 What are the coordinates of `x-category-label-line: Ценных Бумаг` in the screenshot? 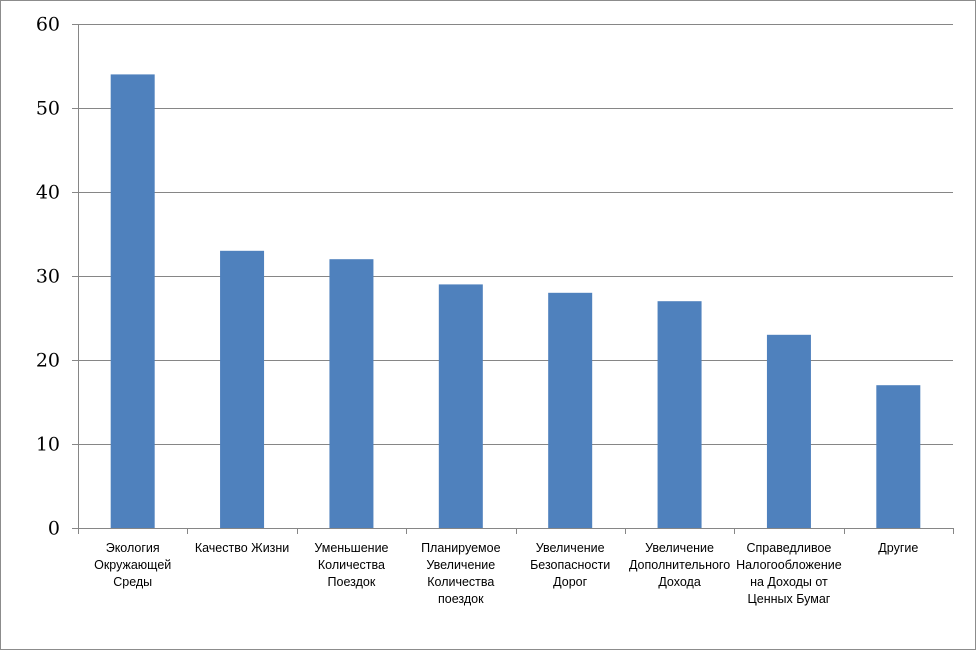 It's located at (789, 599).